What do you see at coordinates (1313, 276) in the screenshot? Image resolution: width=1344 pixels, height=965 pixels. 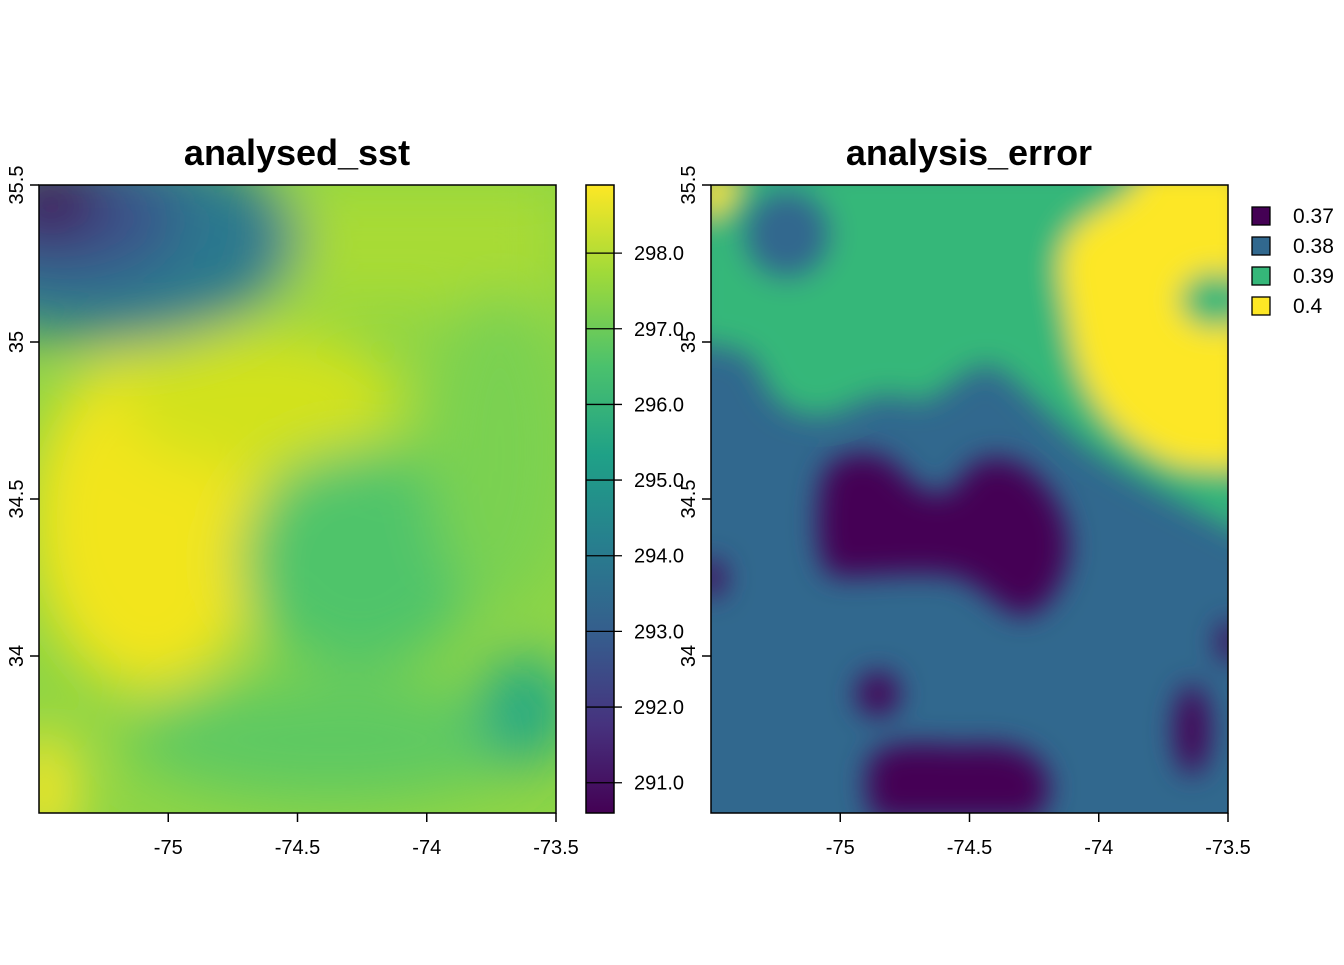 I see `legend-label: 0.39` at bounding box center [1313, 276].